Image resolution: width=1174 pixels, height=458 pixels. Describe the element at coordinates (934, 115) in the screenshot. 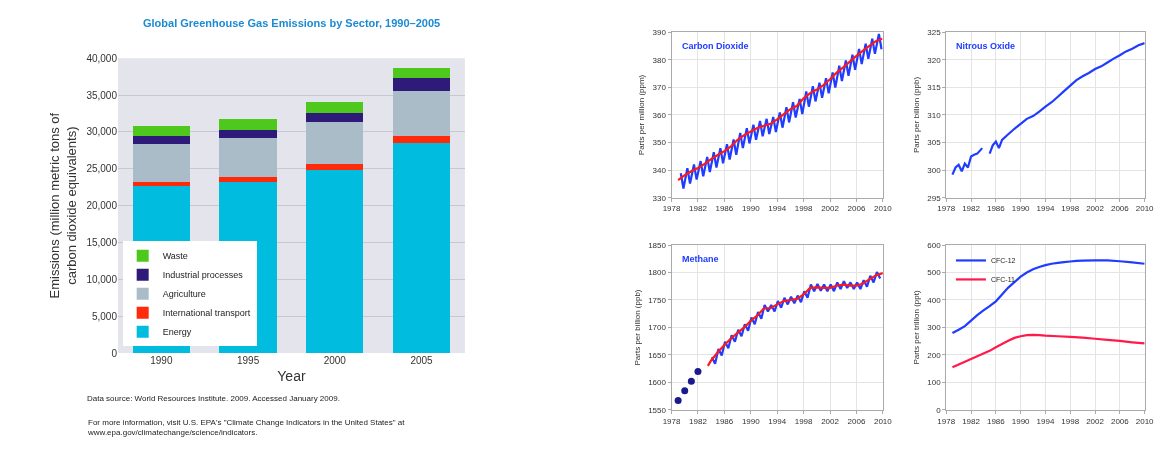

I see `y-tick-label: 310` at that location.